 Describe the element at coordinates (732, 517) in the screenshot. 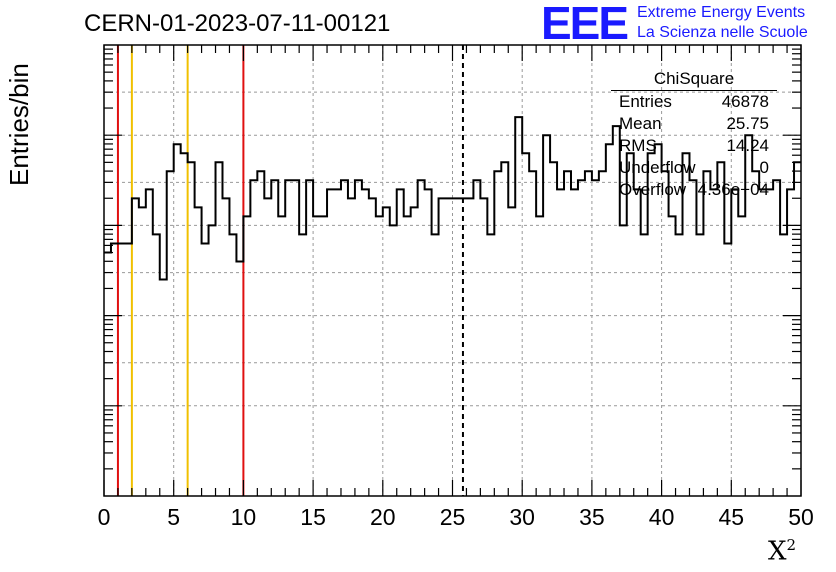

I see `x-tick-label: 45` at that location.